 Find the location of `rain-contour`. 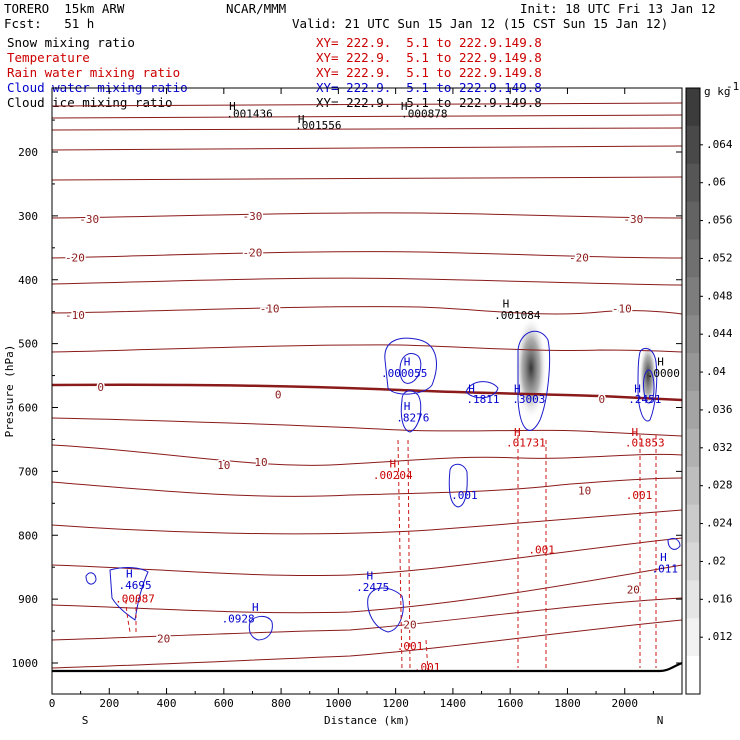

rain-contour is located at coordinates (427, 656).